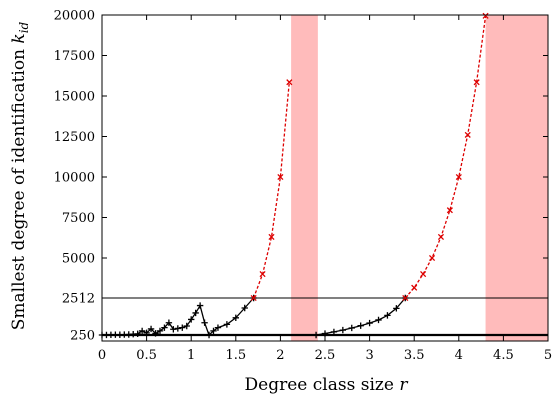 This screenshot has height=400, width=553. Describe the element at coordinates (78, 218) in the screenshot. I see `y-tick-label-4: 7500` at that location.